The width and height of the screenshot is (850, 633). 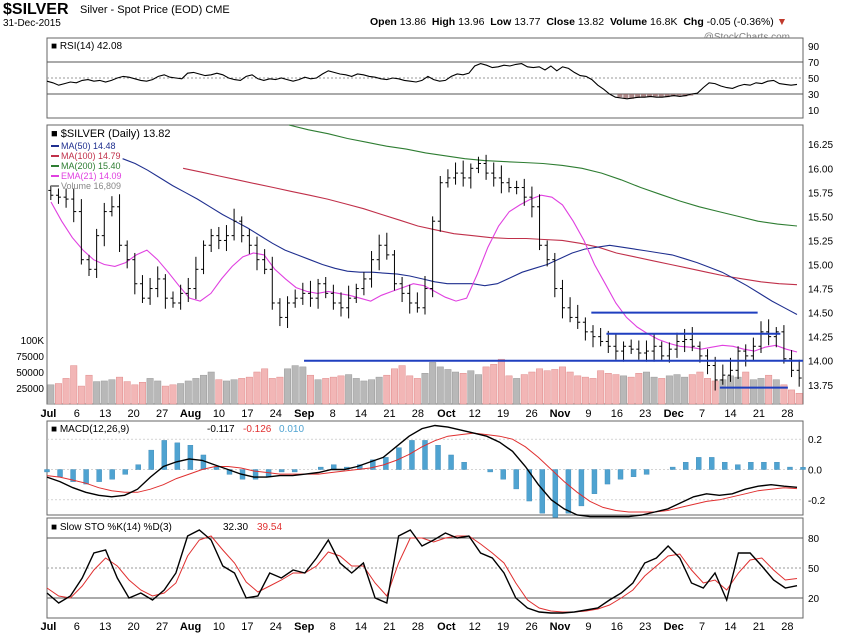 What do you see at coordinates (814, 569) in the screenshot?
I see `sto-tick-label: 50` at bounding box center [814, 569].